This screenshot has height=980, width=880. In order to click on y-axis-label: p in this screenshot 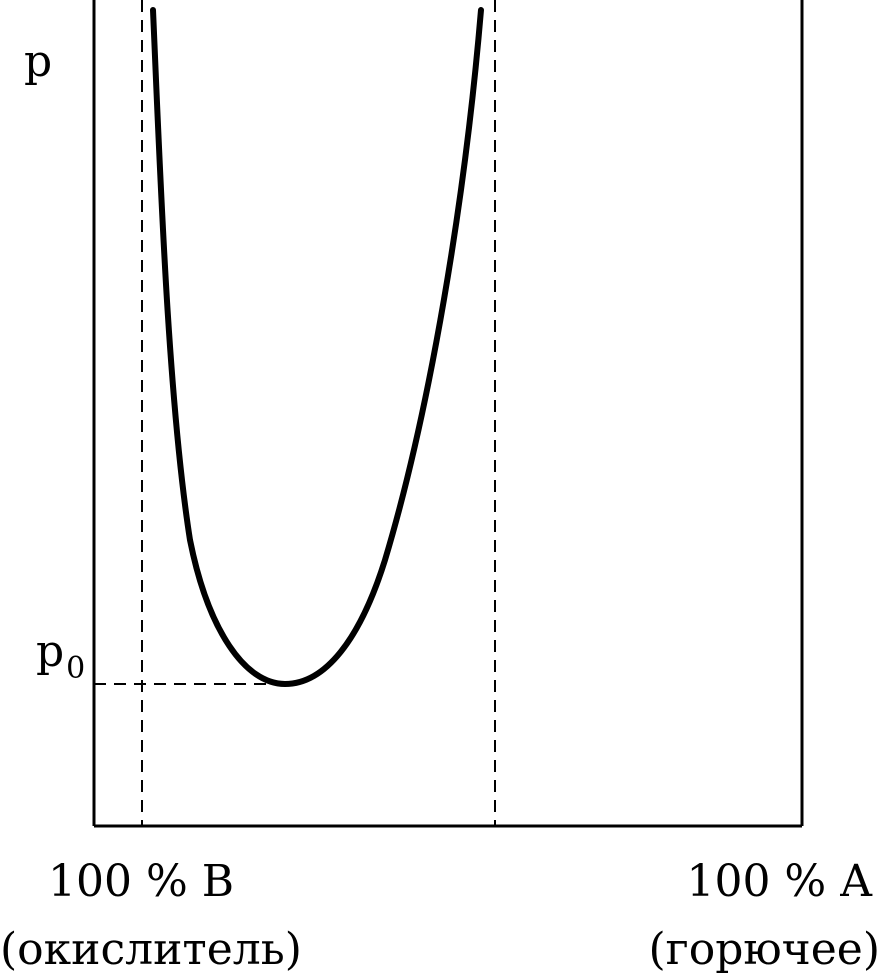, I will do `click(38, 61)`.